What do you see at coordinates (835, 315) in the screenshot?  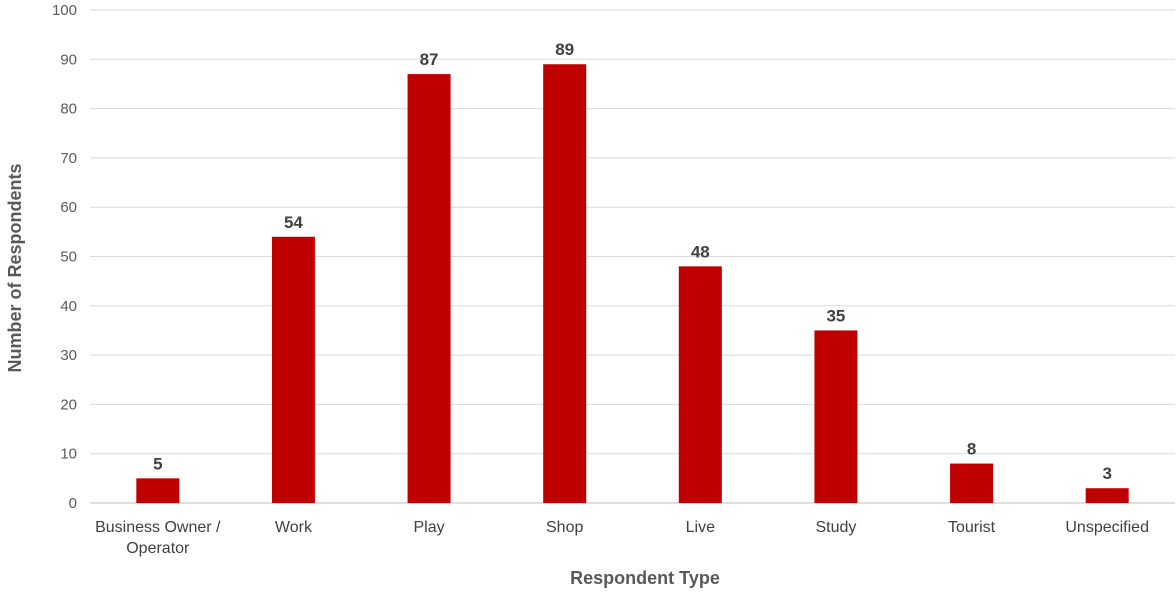 I see `data-label: 35` at bounding box center [835, 315].